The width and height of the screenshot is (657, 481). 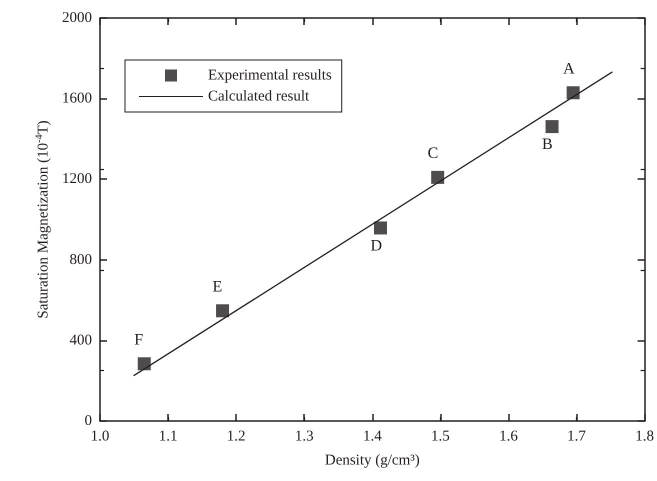 What do you see at coordinates (372, 436) in the screenshot?
I see `x-tick-label: 1.4` at bounding box center [372, 436].